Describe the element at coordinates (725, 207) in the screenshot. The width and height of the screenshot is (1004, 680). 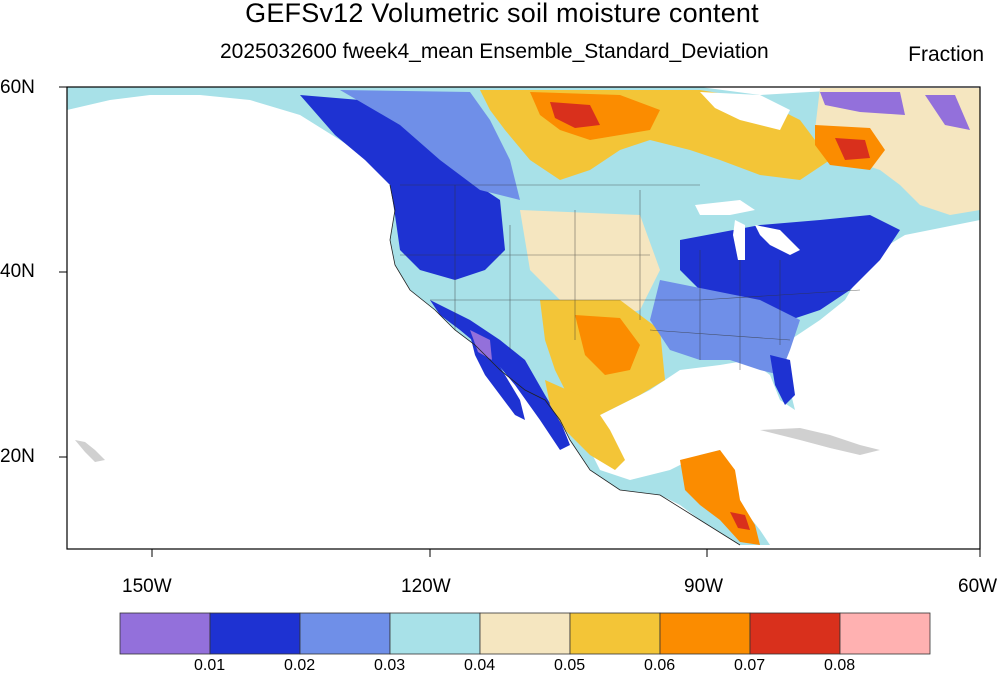
I see `lake-superior` at that location.